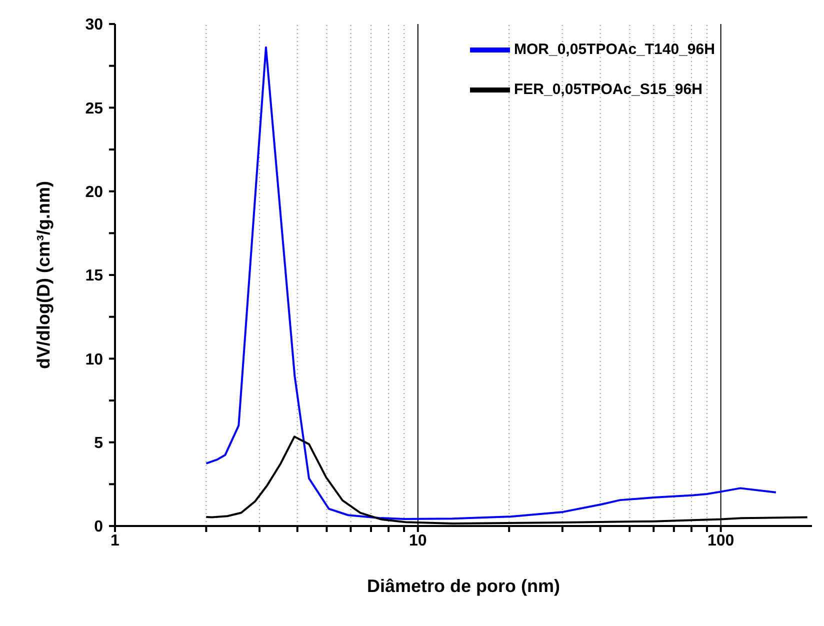 The image size is (824, 626). Describe the element at coordinates (115, 541) in the screenshot. I see `x-tick-label: 1` at that location.